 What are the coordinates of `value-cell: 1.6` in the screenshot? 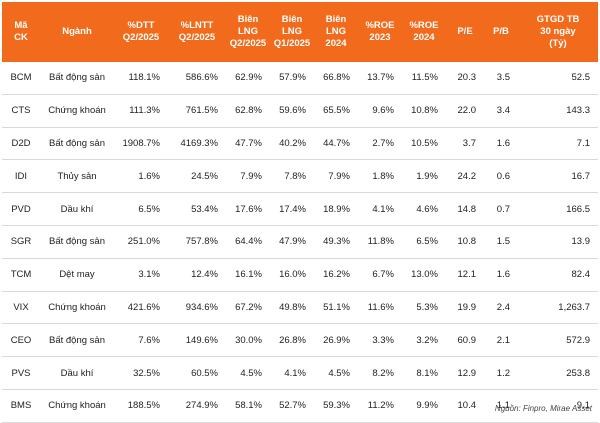 It's located at (501, 275).